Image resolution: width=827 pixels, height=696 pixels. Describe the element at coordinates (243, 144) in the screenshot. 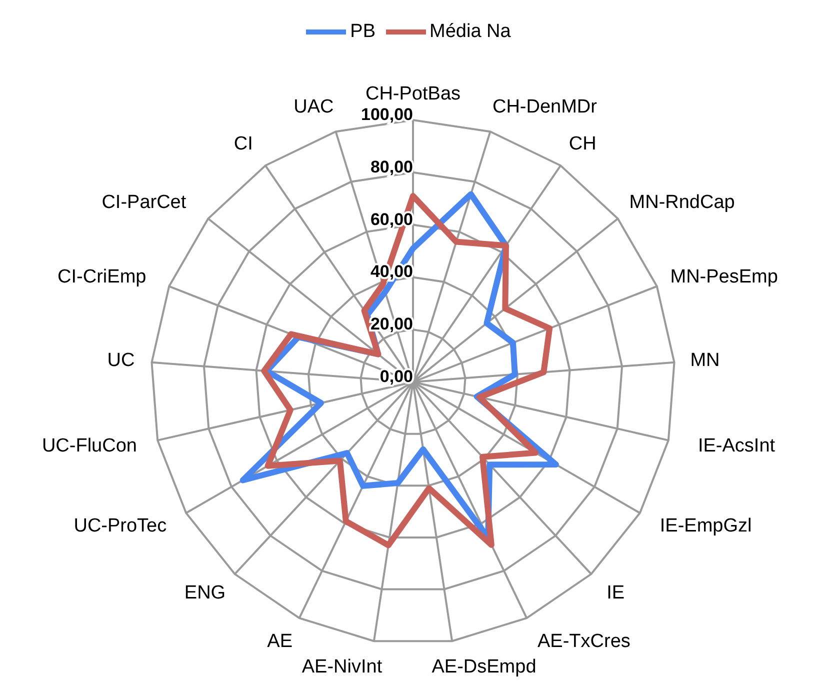

I see `spoke-label: CI` at that location.